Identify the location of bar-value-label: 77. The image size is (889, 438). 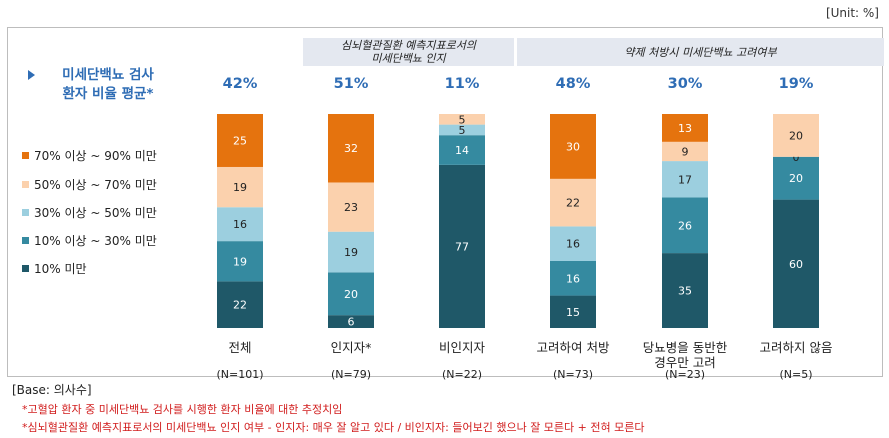
(462, 246).